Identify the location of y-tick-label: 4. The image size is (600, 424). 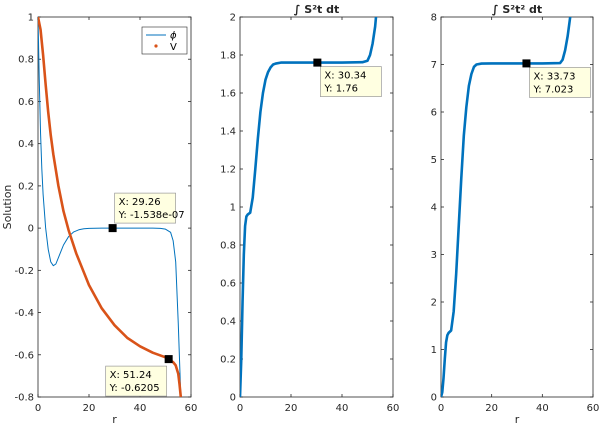
(434, 208).